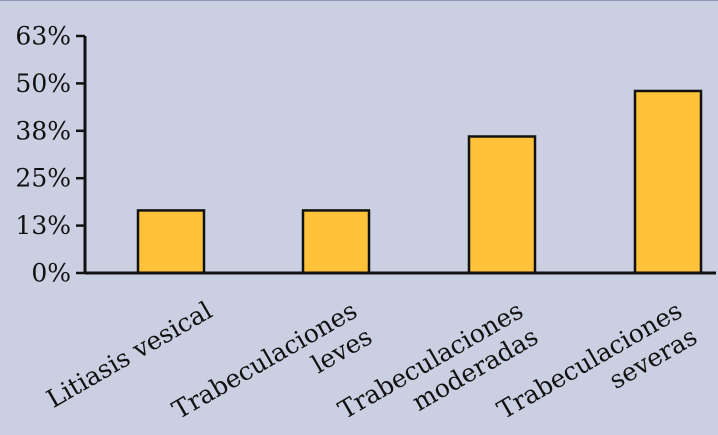 This screenshot has width=718, height=435. What do you see at coordinates (43, 36) in the screenshot?
I see `y-tick-label: 63%` at bounding box center [43, 36].